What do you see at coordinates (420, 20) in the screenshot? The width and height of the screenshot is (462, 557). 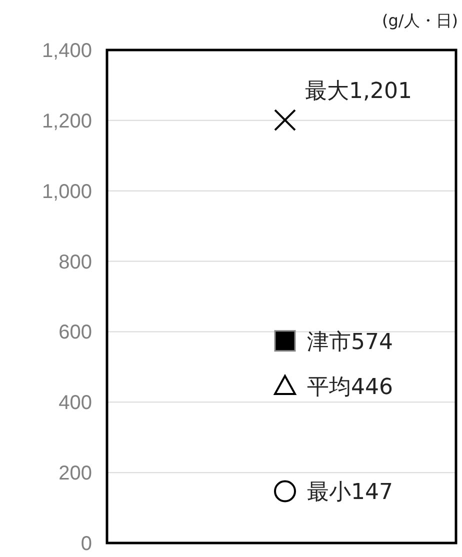 I see `y-axis-title: (g/人・日)` at bounding box center [420, 20].